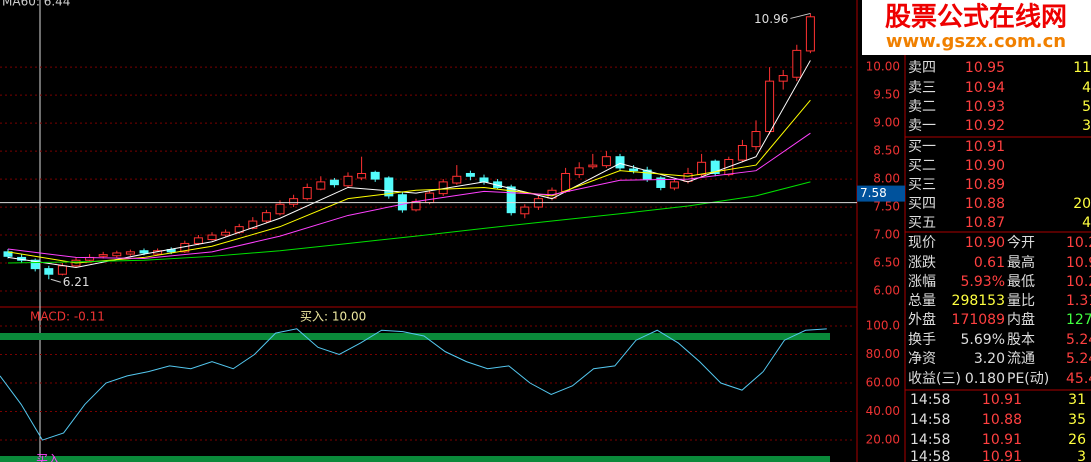  Describe the element at coordinates (883, 440) in the screenshot. I see `y-tick-label: 20.00` at that location.